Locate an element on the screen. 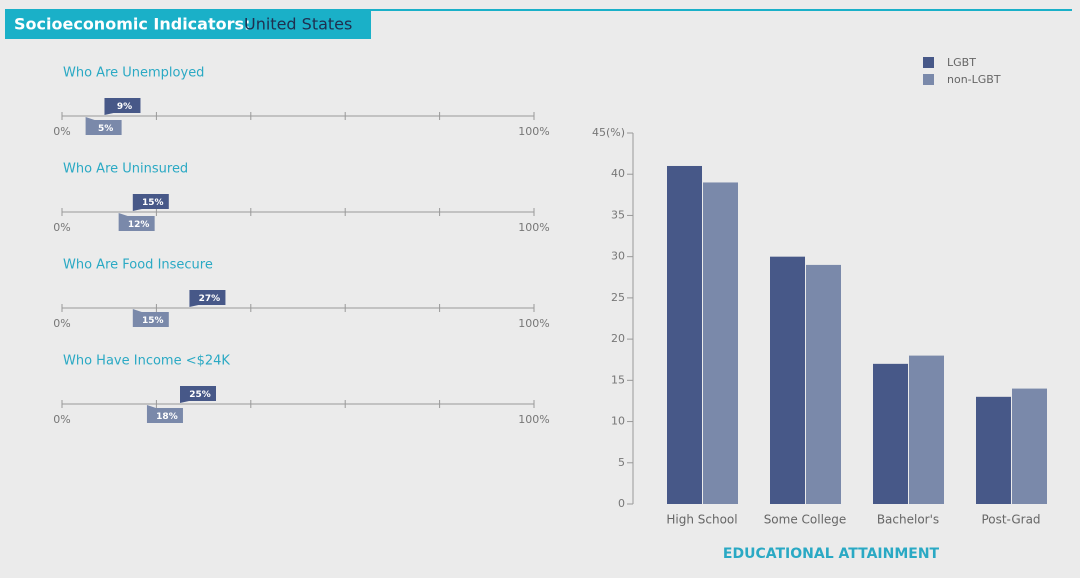 This screenshot has width=1080, height=578. header-box is located at coordinates (188, 24).